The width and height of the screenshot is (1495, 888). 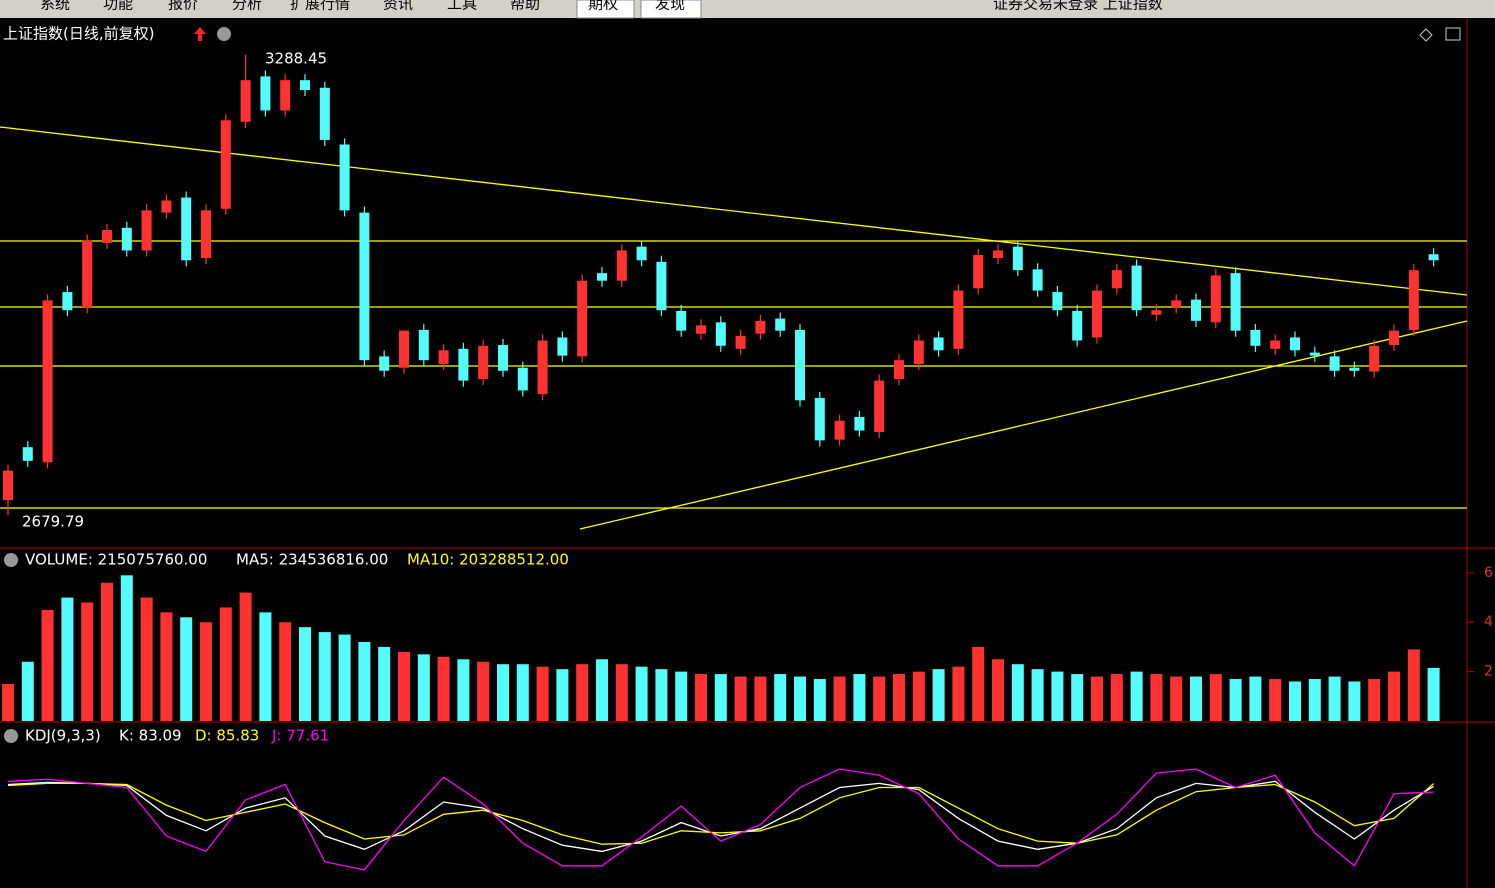 I want to click on menu-item: 报价, so click(x=183, y=6).